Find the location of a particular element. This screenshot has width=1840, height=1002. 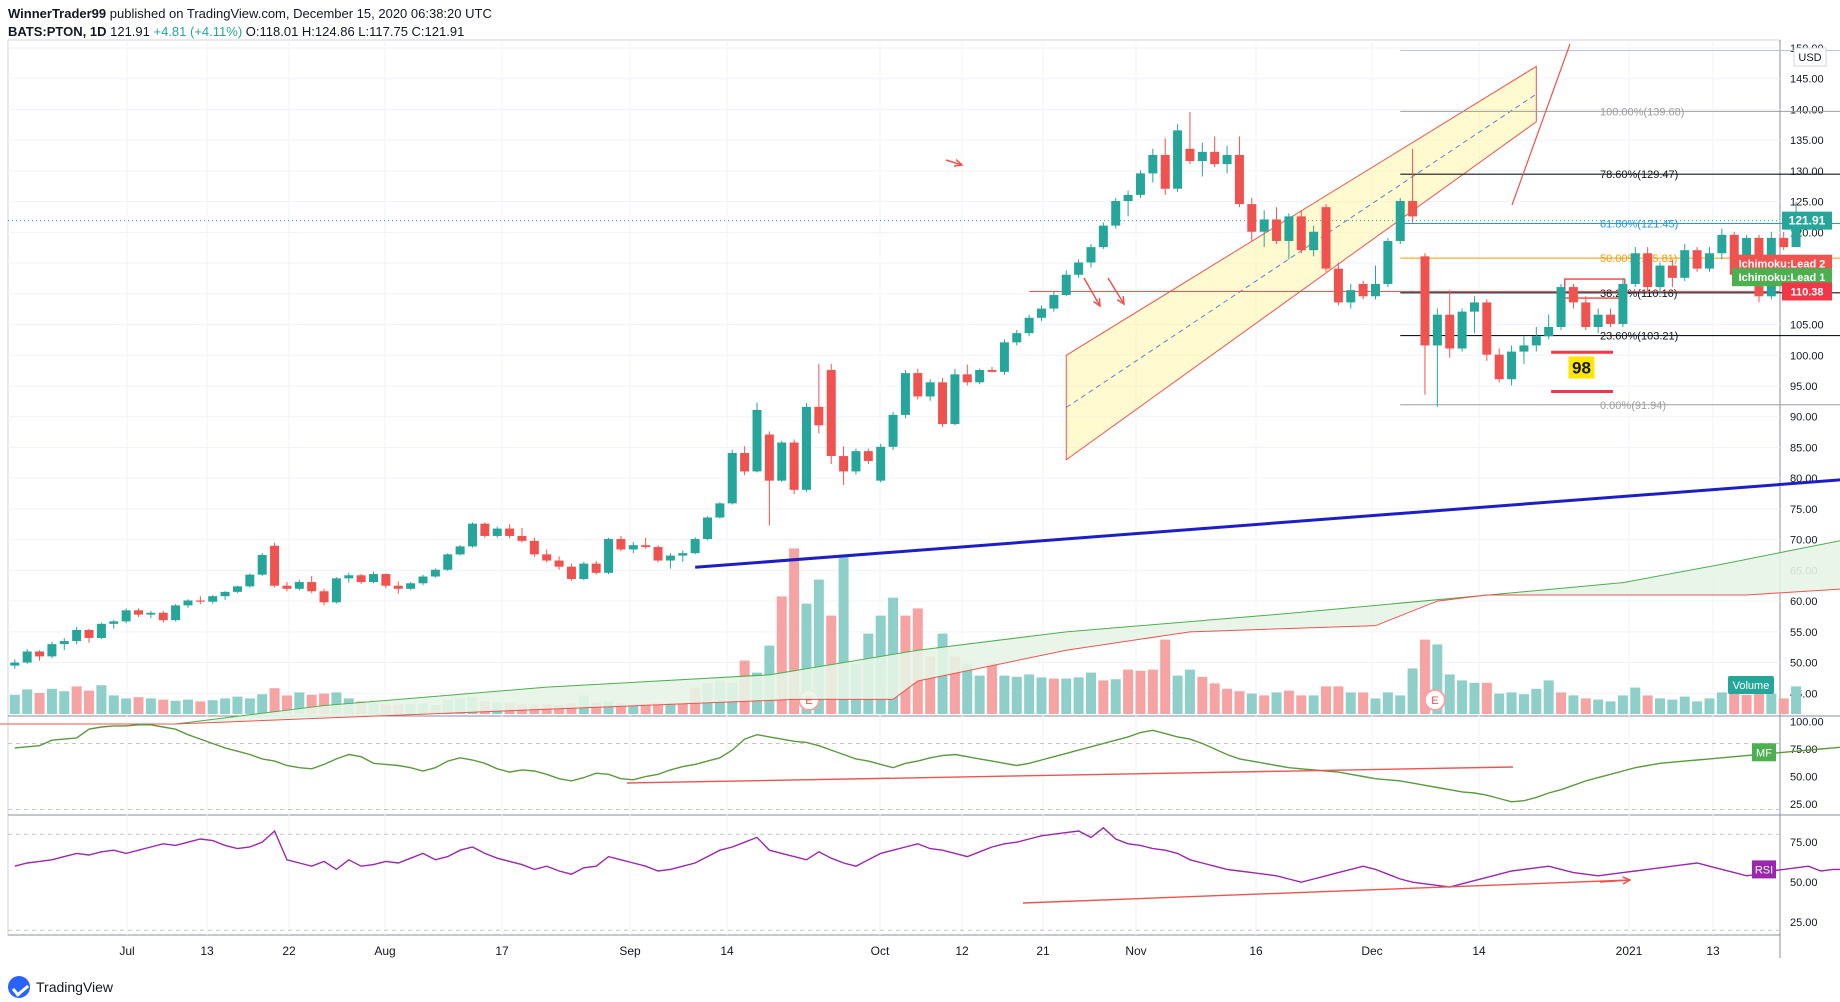

price-tick-label: 90.00 is located at coordinates (1804, 418).